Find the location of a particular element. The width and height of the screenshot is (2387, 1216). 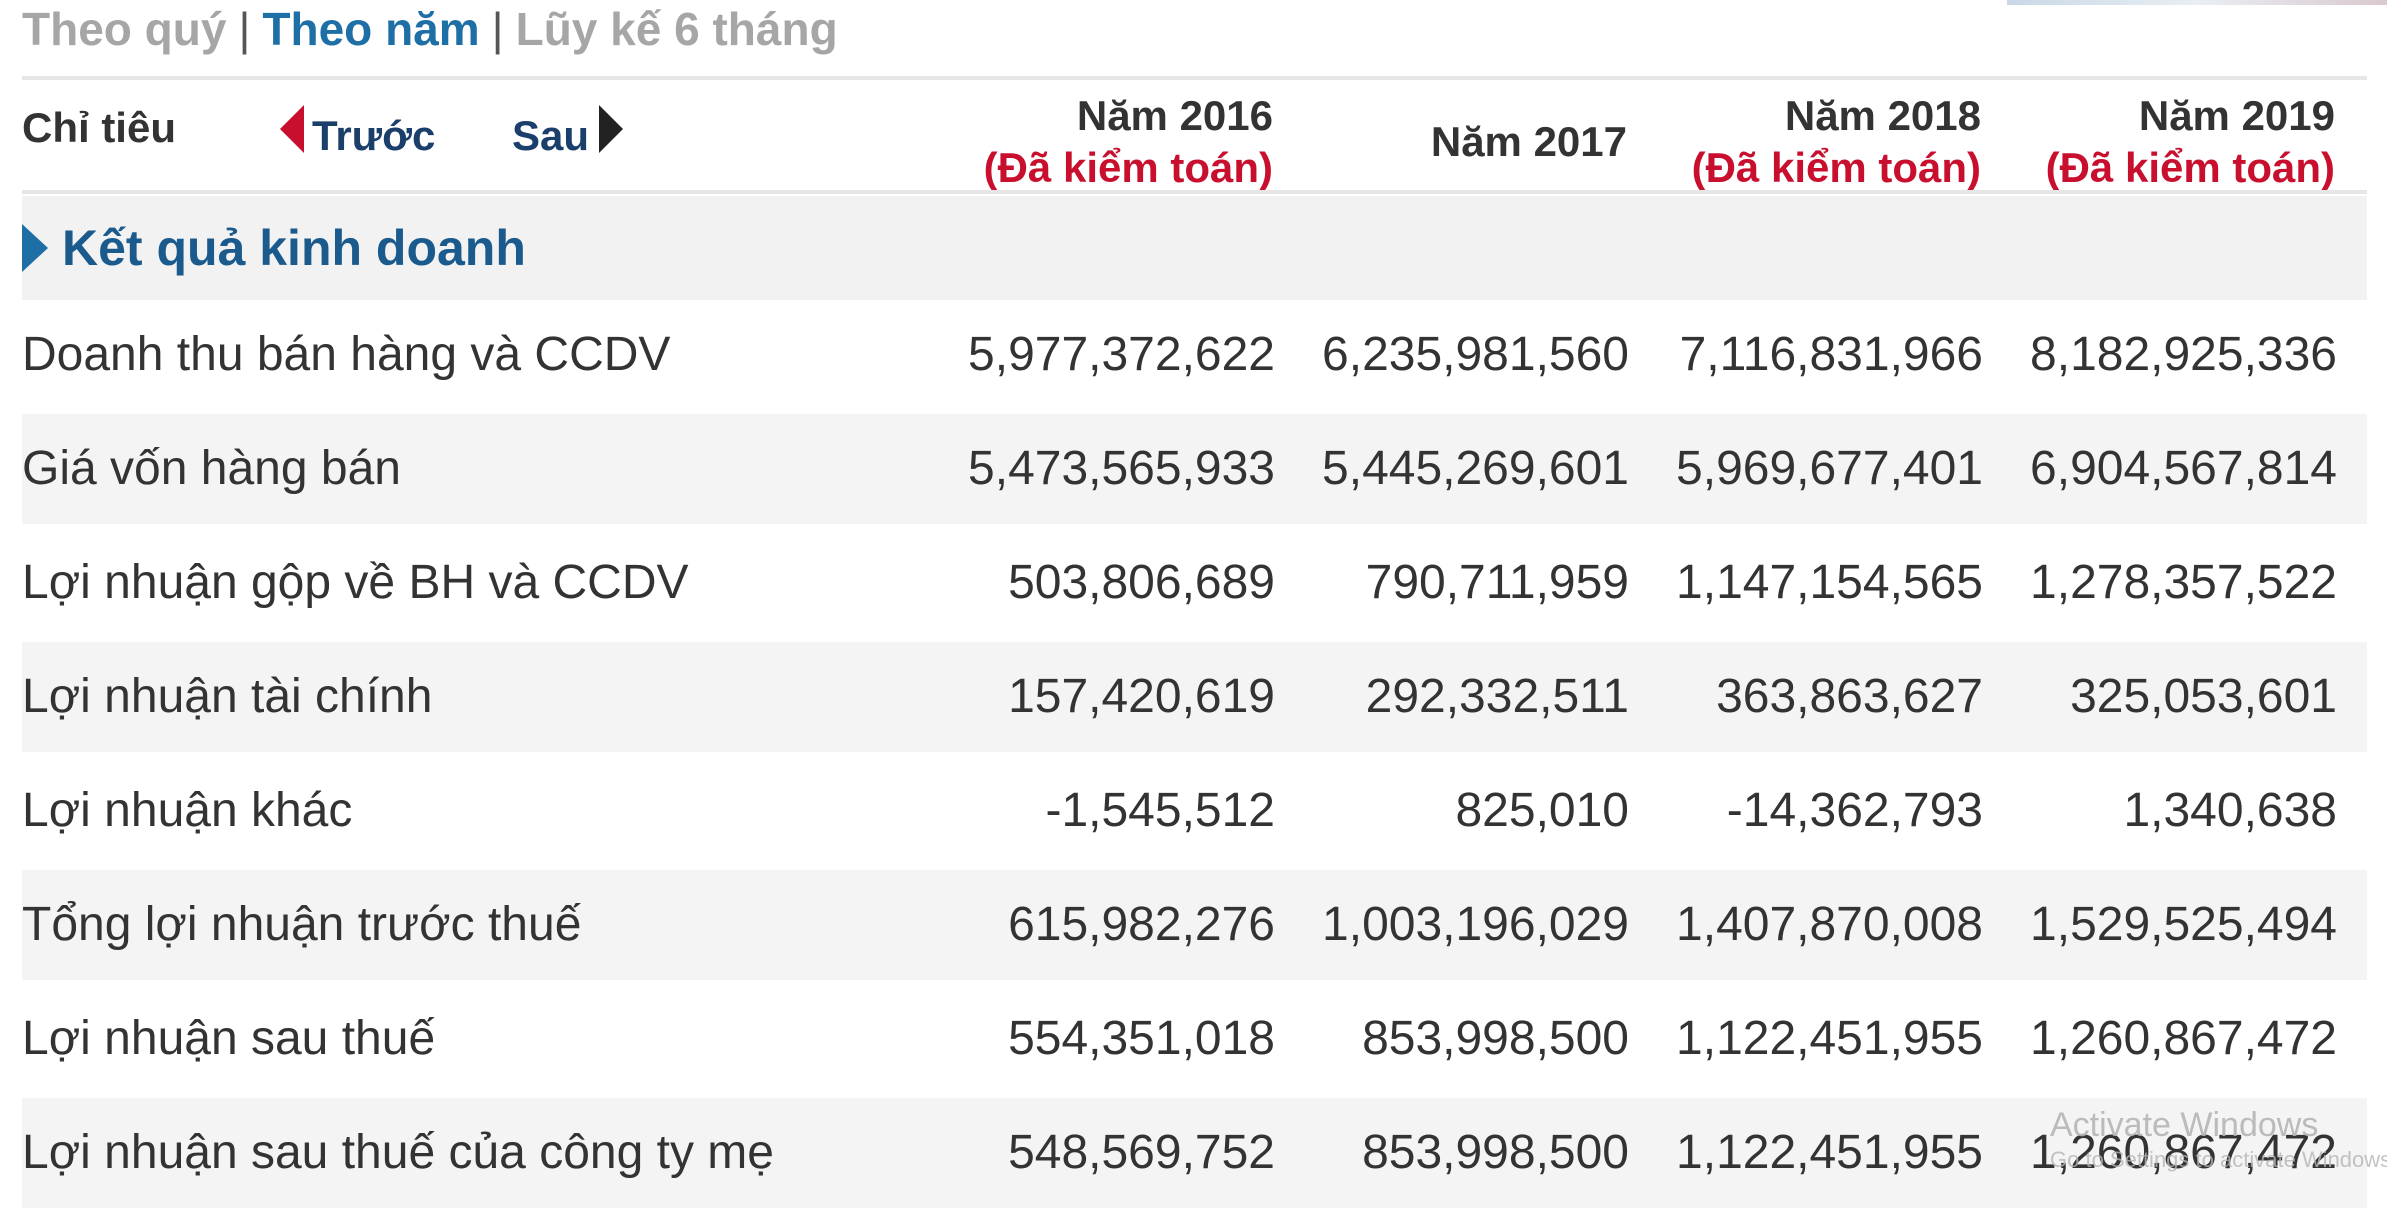

table-cell: 363,863,627 is located at coordinates (1849, 696).